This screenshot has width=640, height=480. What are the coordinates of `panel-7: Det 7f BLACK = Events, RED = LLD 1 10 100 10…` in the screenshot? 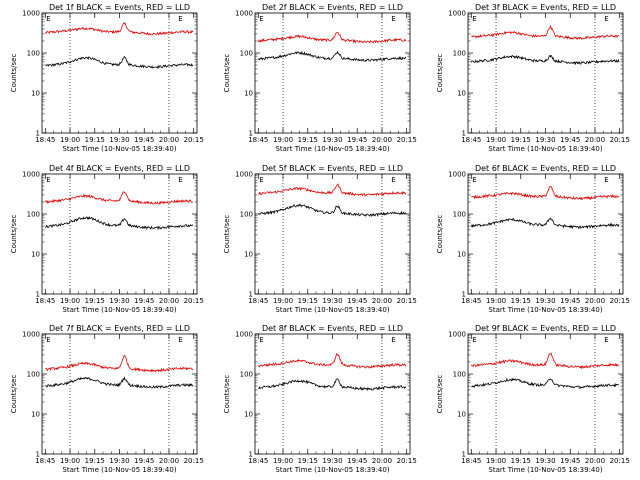 It's located at (107, 399).